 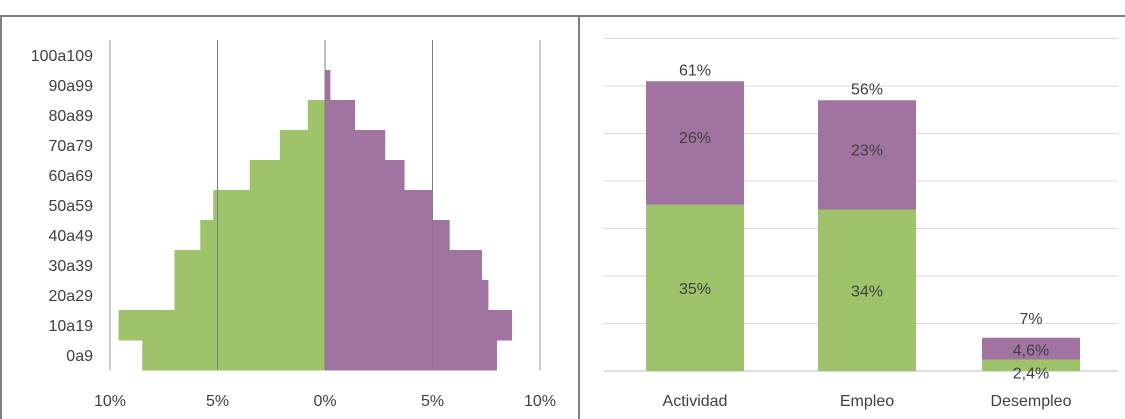 I want to click on pyramid-category-label: 80a89, so click(x=71, y=116).